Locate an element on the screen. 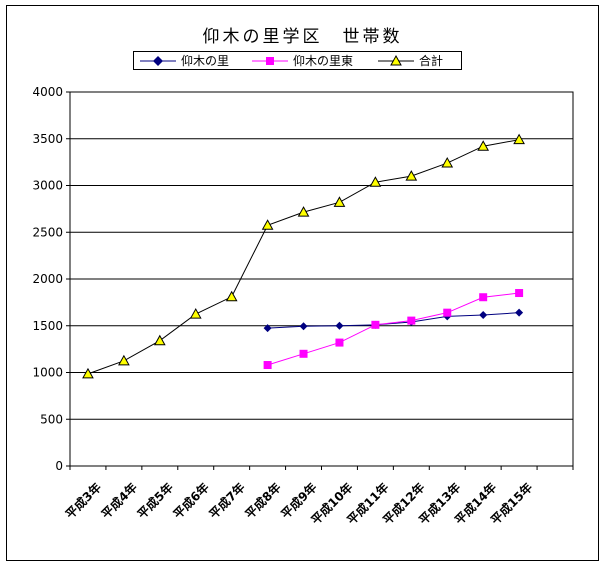 The height and width of the screenshot is (567, 605). legend-item-oginosato: 仰木の里 is located at coordinates (183, 60).